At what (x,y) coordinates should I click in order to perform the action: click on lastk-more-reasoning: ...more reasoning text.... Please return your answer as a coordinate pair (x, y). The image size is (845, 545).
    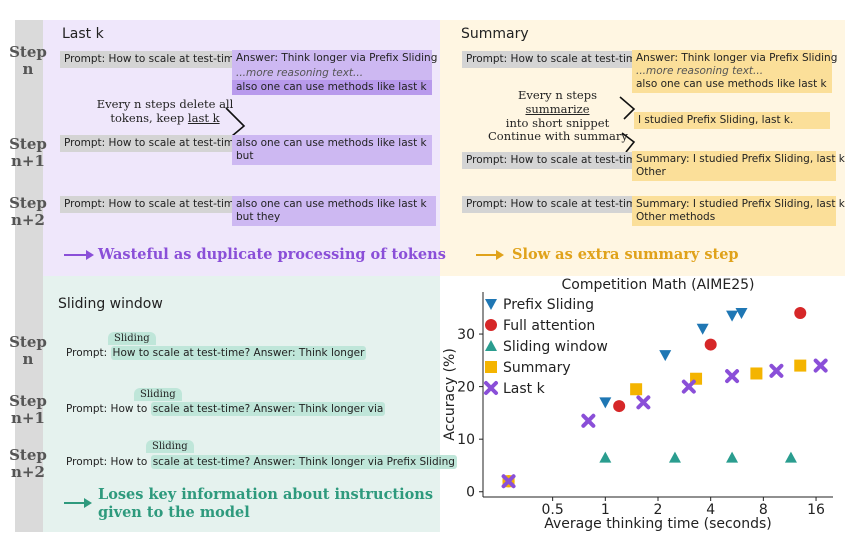
    Looking at the image, I should click on (300, 73).